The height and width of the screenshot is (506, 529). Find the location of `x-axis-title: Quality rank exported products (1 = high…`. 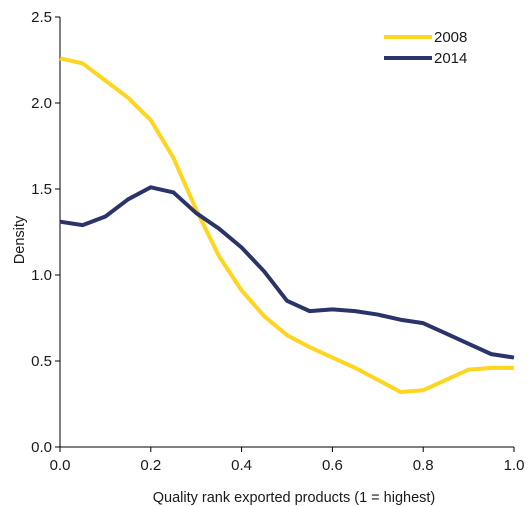

x-axis-title: Quality rank exported products (1 = high… is located at coordinates (294, 498).